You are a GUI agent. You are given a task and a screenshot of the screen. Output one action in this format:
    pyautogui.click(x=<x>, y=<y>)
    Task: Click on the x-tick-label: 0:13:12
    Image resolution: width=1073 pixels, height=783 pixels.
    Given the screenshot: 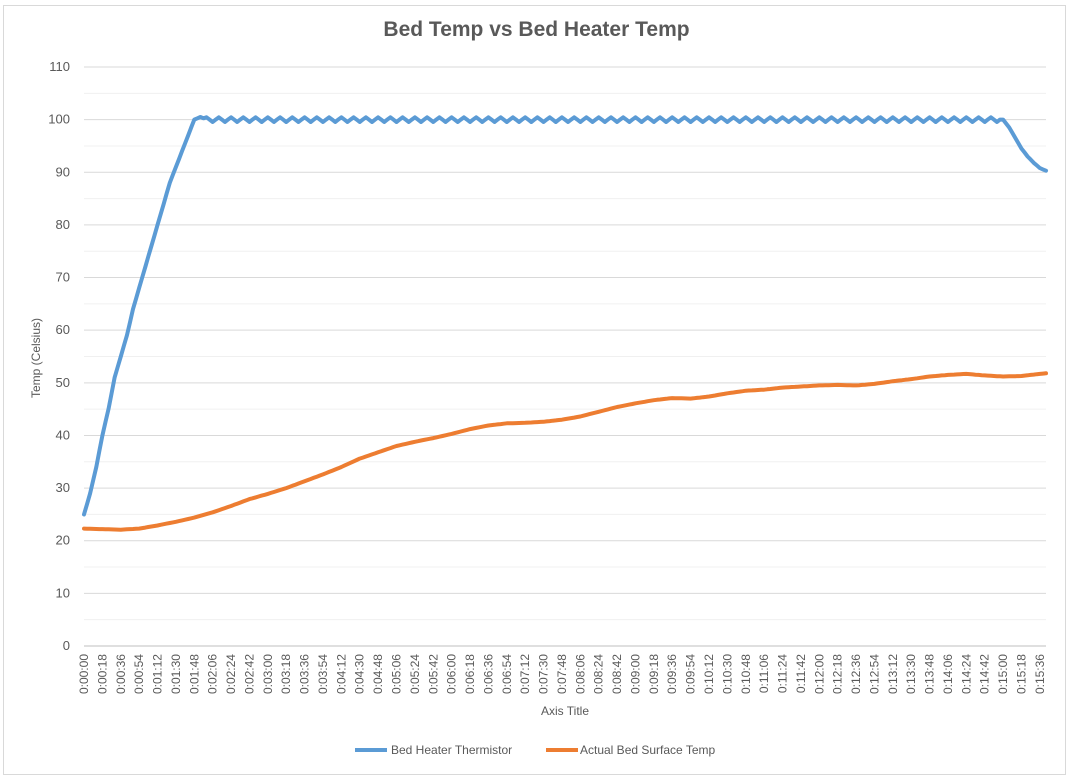 What is the action you would take?
    pyautogui.click(x=893, y=674)
    